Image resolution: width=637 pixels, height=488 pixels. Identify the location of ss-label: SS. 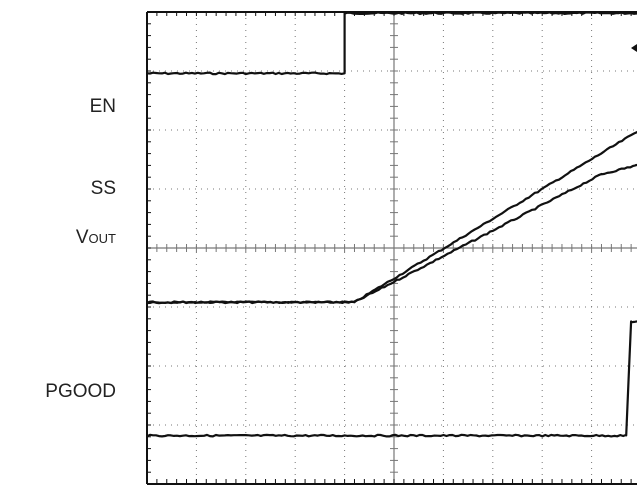
(103, 188).